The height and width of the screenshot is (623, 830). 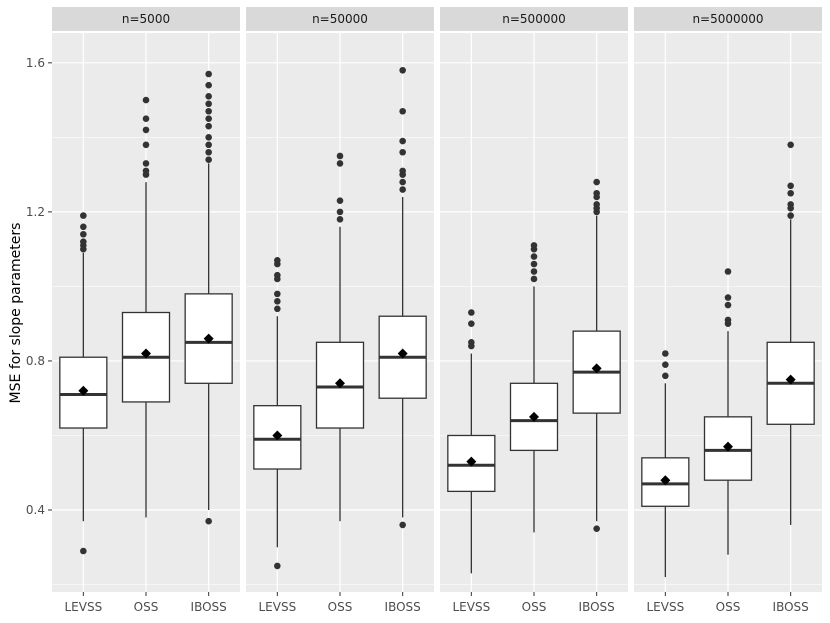 I want to click on y-tick-label: 1.6, so click(x=35, y=63).